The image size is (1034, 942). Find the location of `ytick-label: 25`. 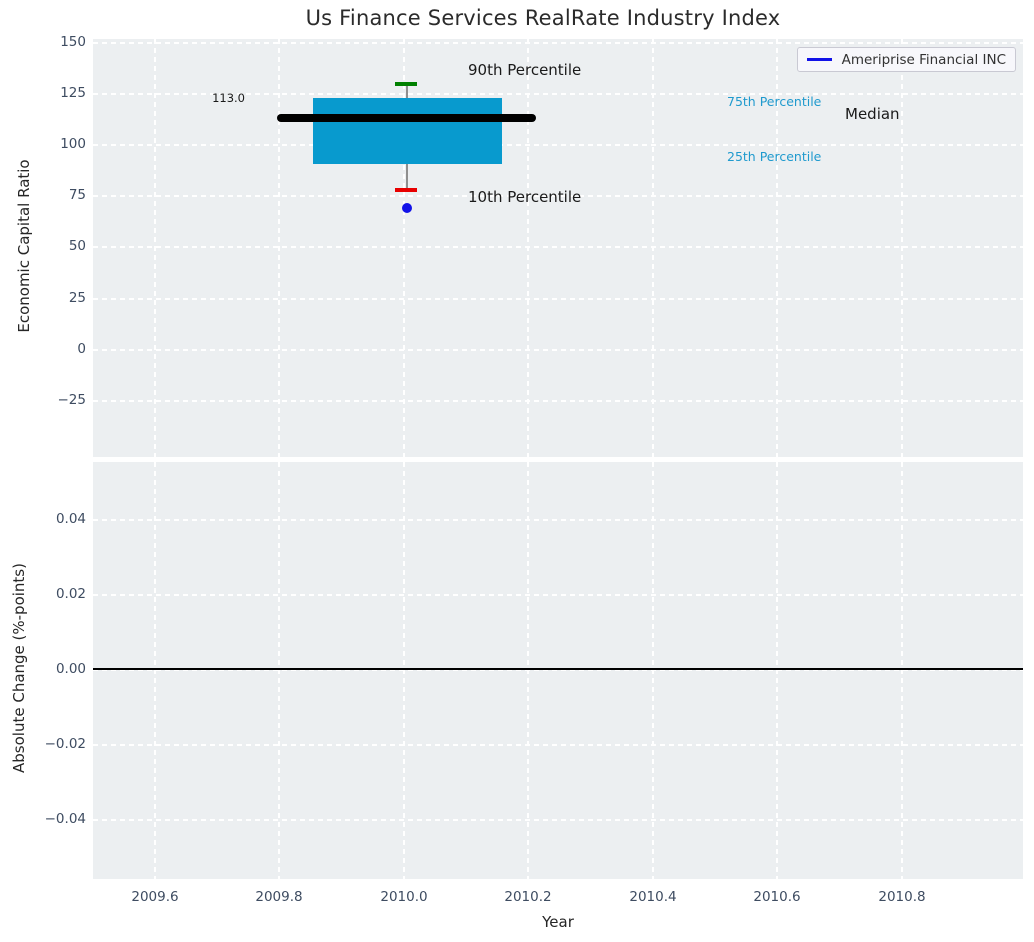

ytick-label: 25 is located at coordinates (77, 298).